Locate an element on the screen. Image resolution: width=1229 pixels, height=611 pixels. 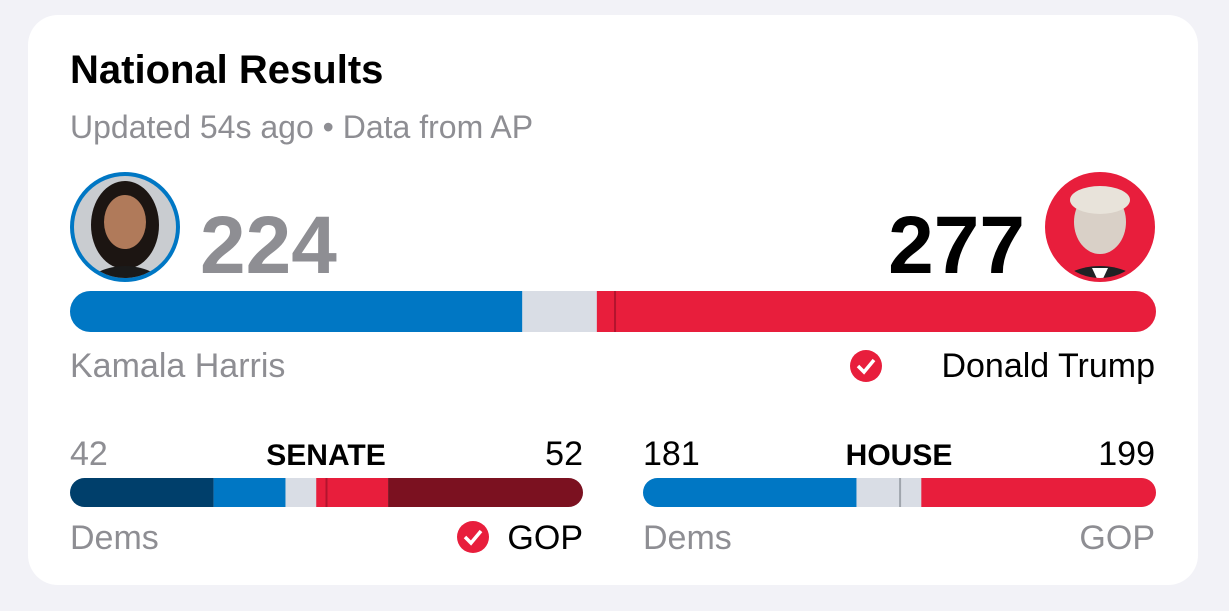
dem-electoral-votes: 224 is located at coordinates (268, 245).